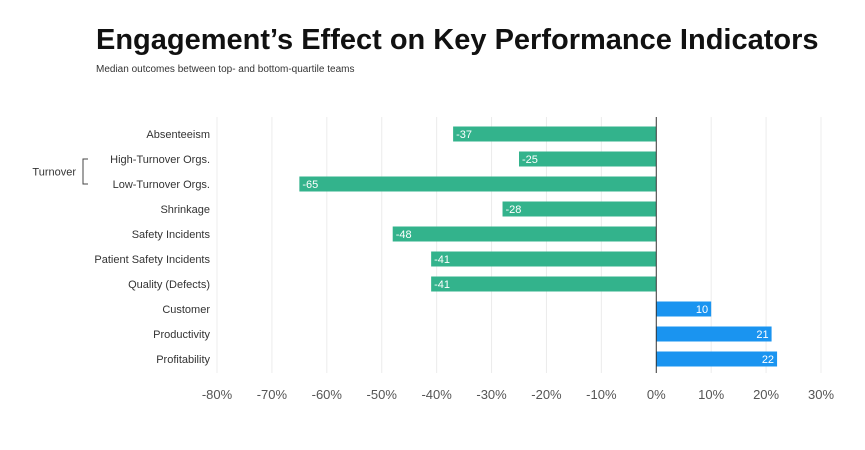  What do you see at coordinates (762, 335) in the screenshot?
I see `data-label: 21` at bounding box center [762, 335].